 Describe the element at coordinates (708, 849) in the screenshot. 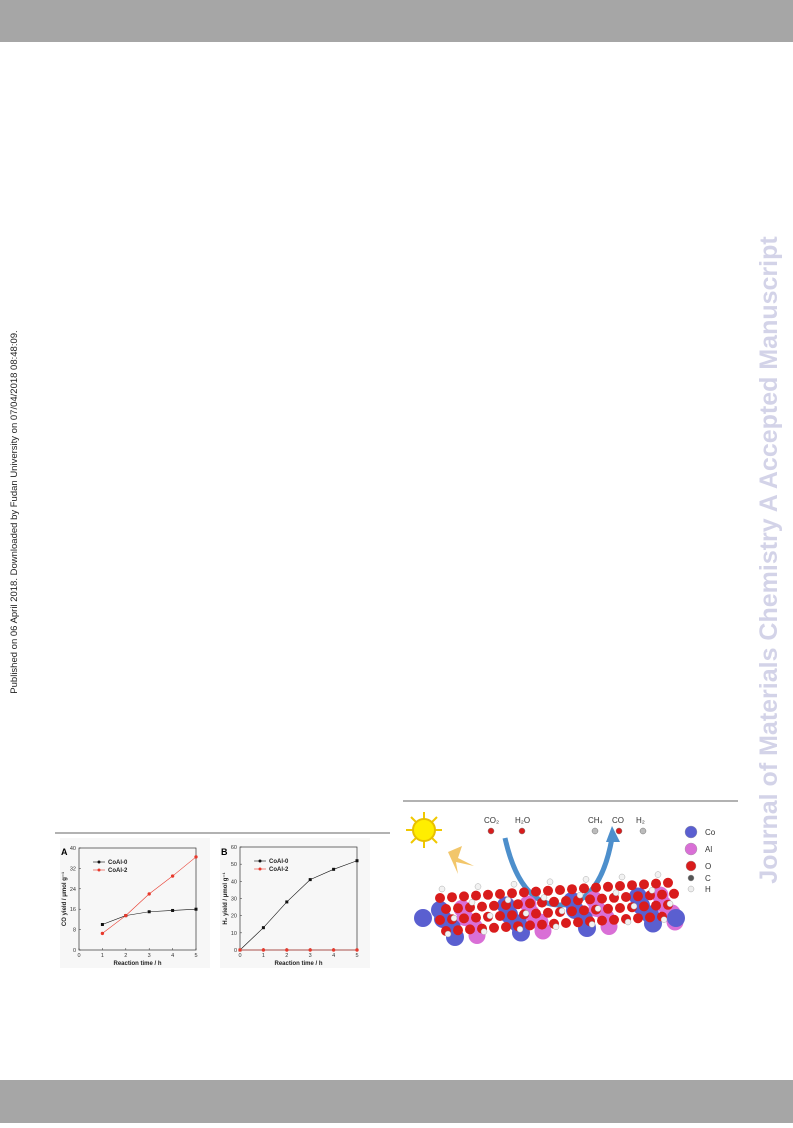

I see `legend-label: Al` at that location.